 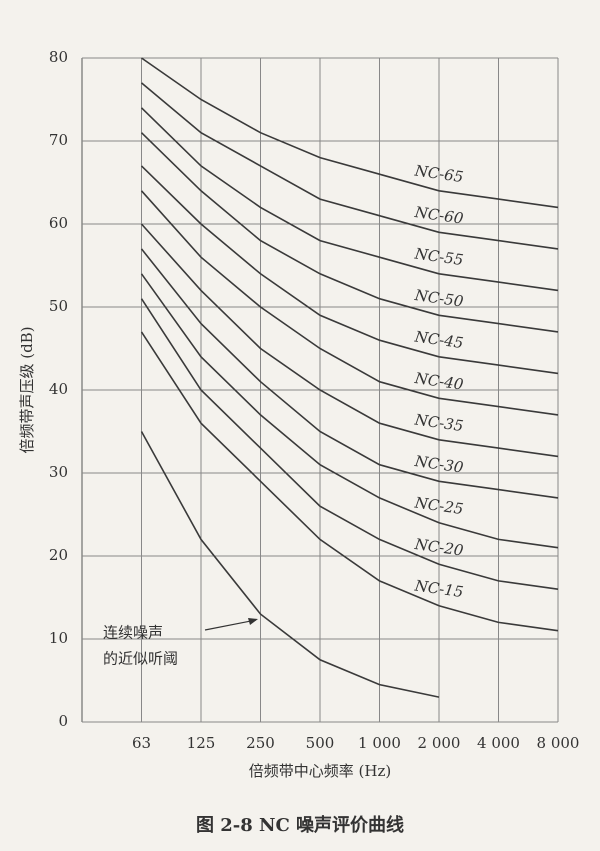 I want to click on y-tick-label: 50, so click(x=58, y=306).